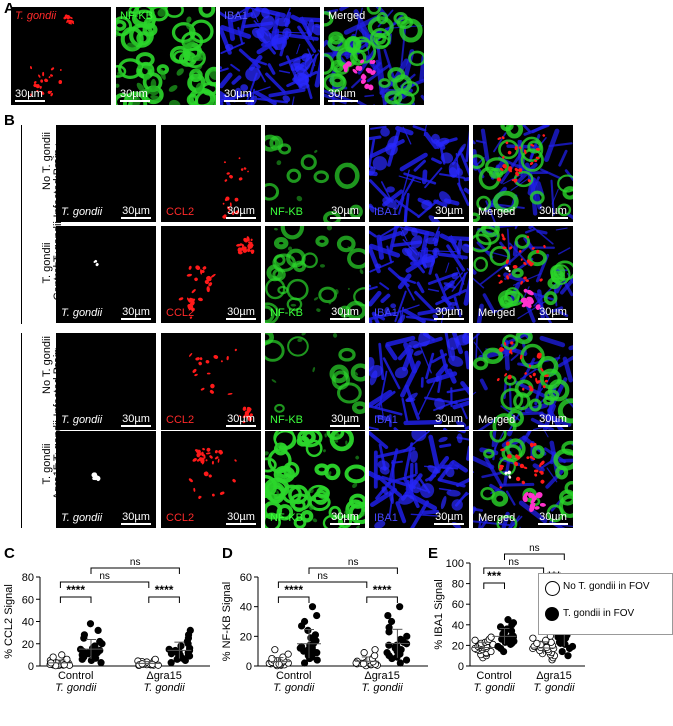 This screenshot has height=726, width=673. I want to click on x-category-sublabel: T. gondii, so click(294, 688).